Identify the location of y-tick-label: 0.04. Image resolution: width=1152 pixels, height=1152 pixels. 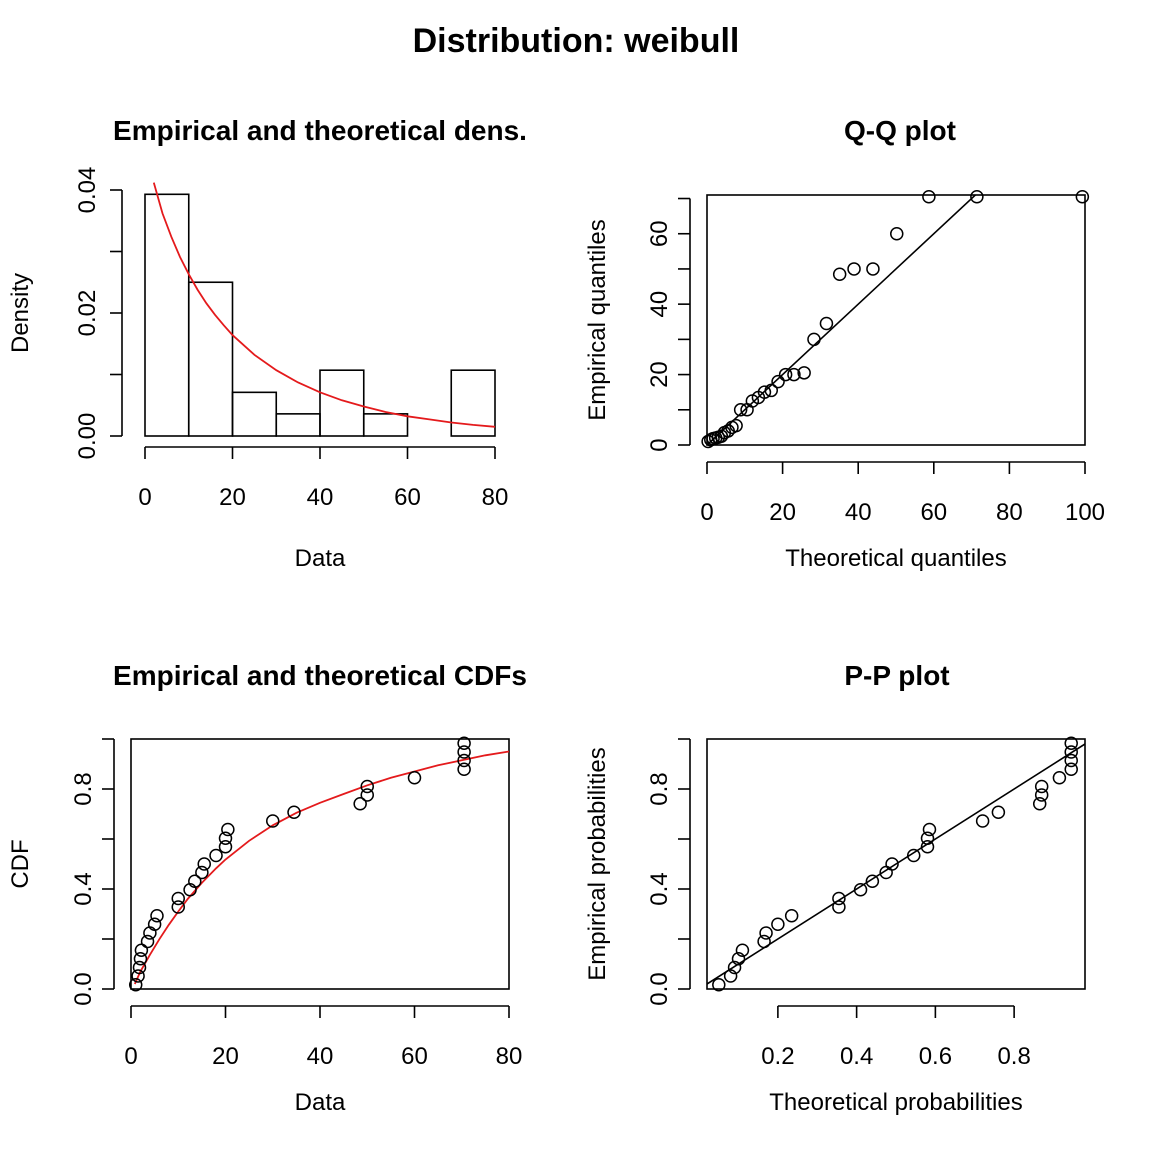
(87, 190).